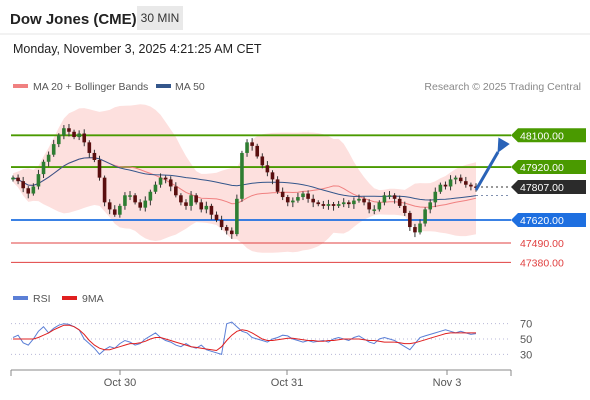 Image resolution: width=590 pixels, height=400 pixels. What do you see at coordinates (20, 298) in the screenshot?
I see `rsi-legend-swatch` at bounding box center [20, 298].